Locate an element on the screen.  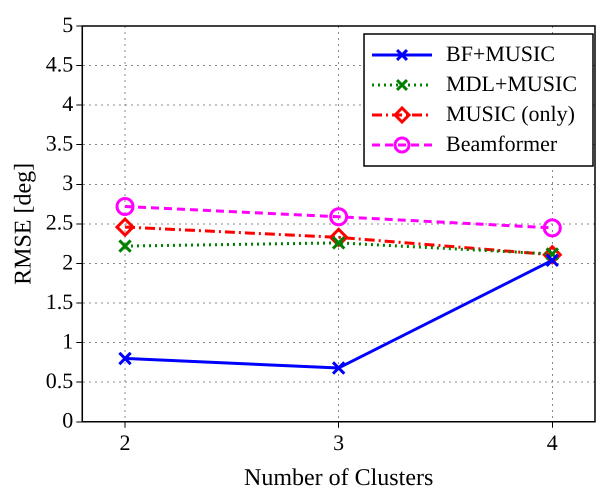
x-tick-label: 4 is located at coordinates (552, 442).